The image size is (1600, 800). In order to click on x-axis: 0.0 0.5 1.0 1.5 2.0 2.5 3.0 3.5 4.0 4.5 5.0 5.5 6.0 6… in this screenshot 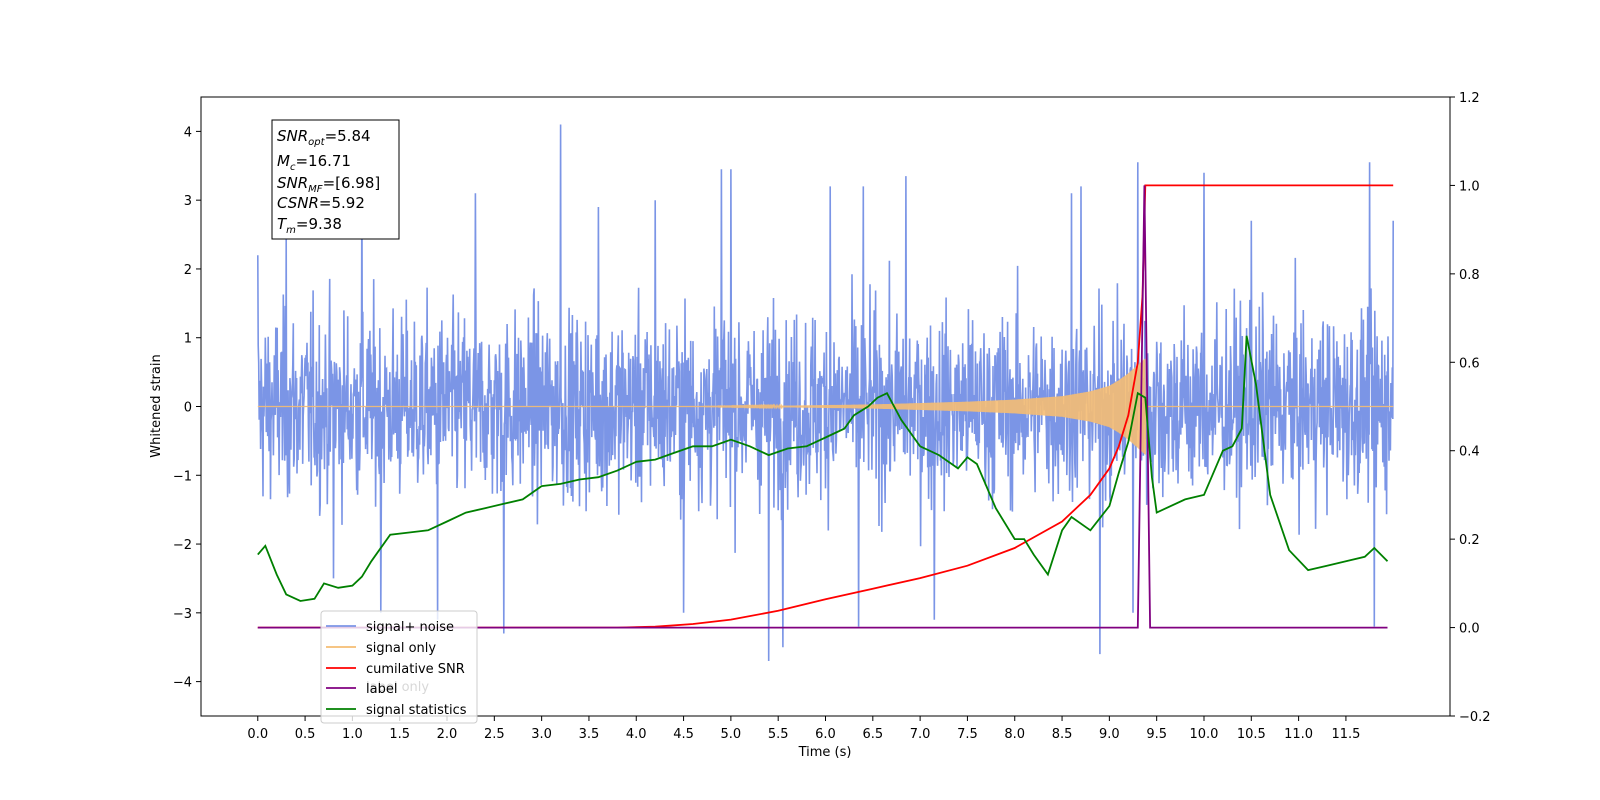, I will do `click(803, 729)`.